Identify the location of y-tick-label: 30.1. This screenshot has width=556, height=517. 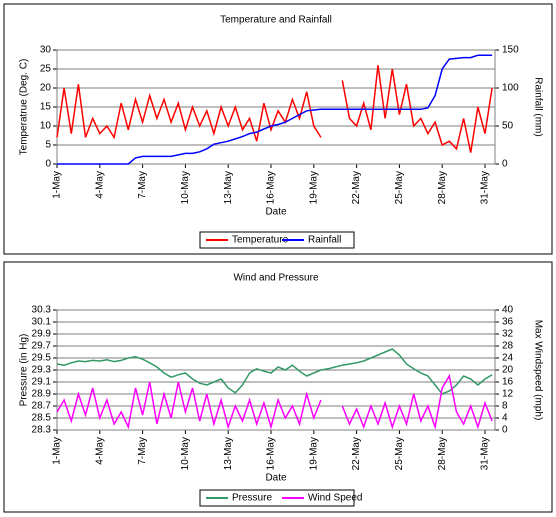
(42, 322).